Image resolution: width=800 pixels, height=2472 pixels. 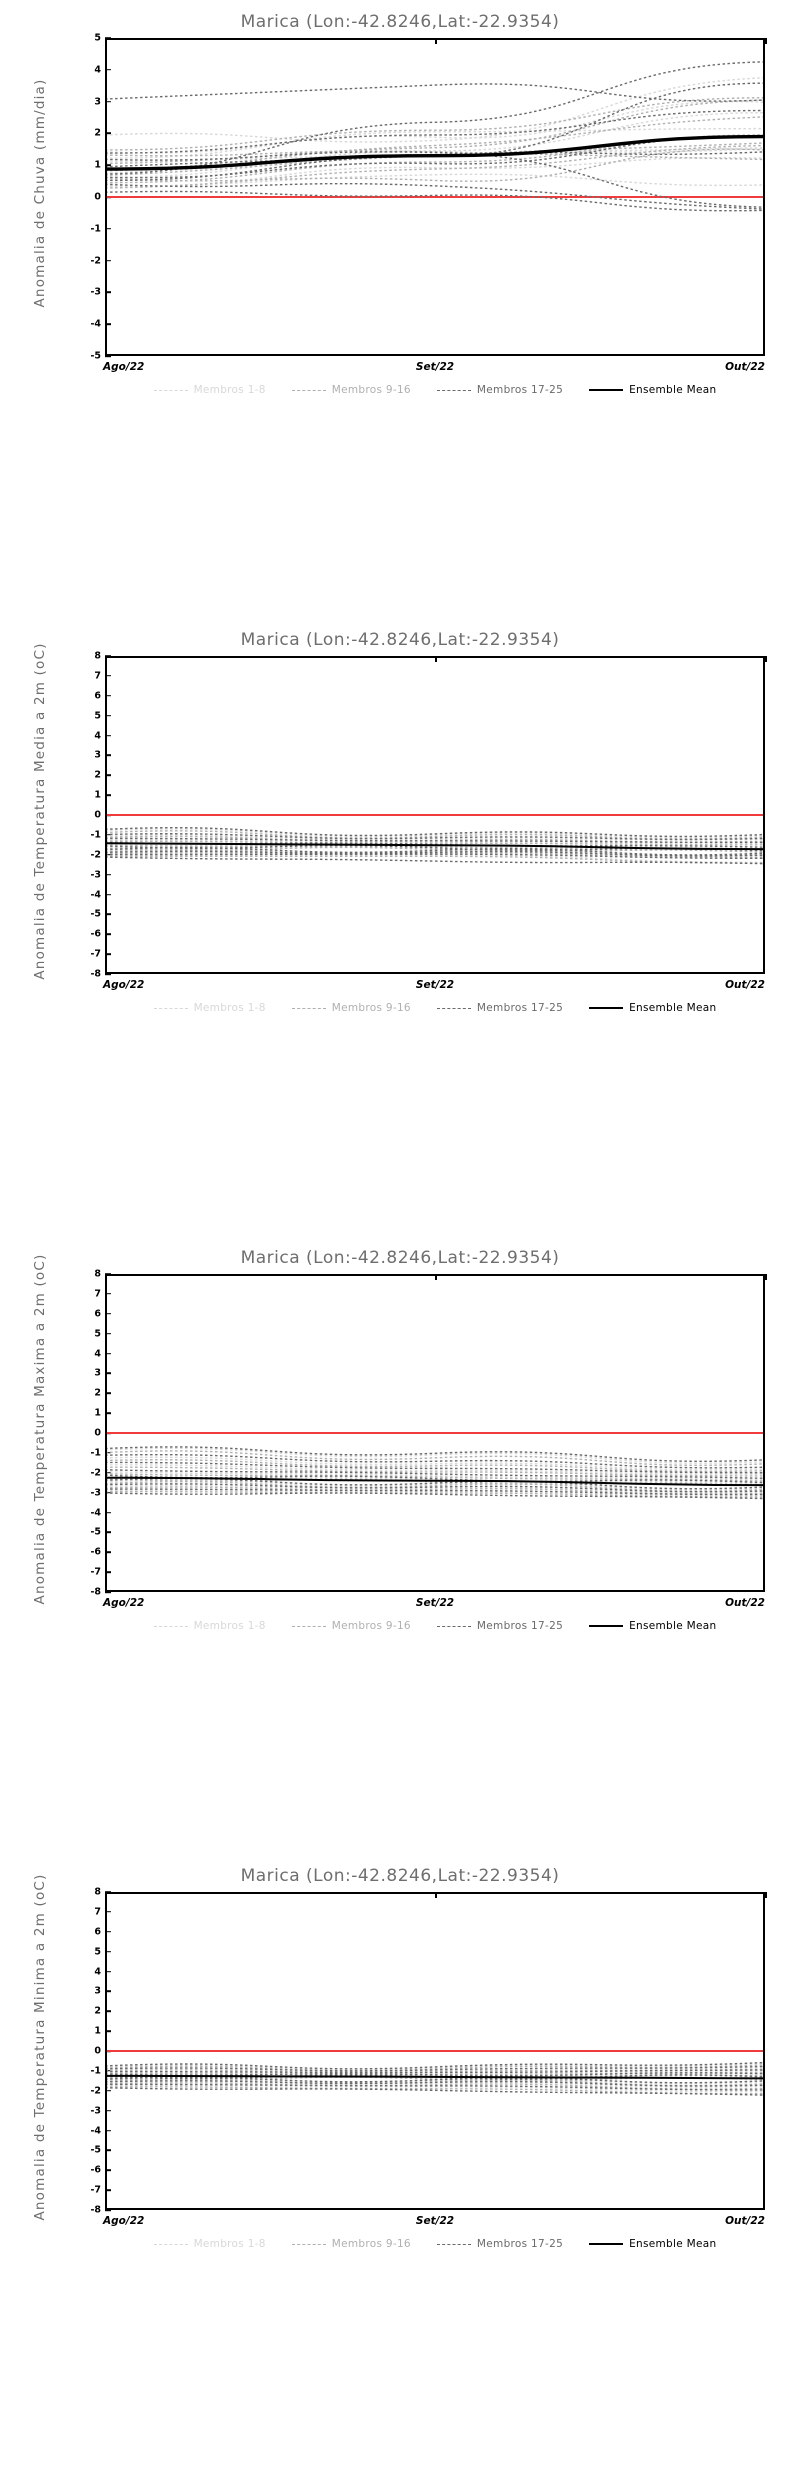 What do you see at coordinates (97, 1393) in the screenshot?
I see `y-tick-label: 2` at bounding box center [97, 1393].